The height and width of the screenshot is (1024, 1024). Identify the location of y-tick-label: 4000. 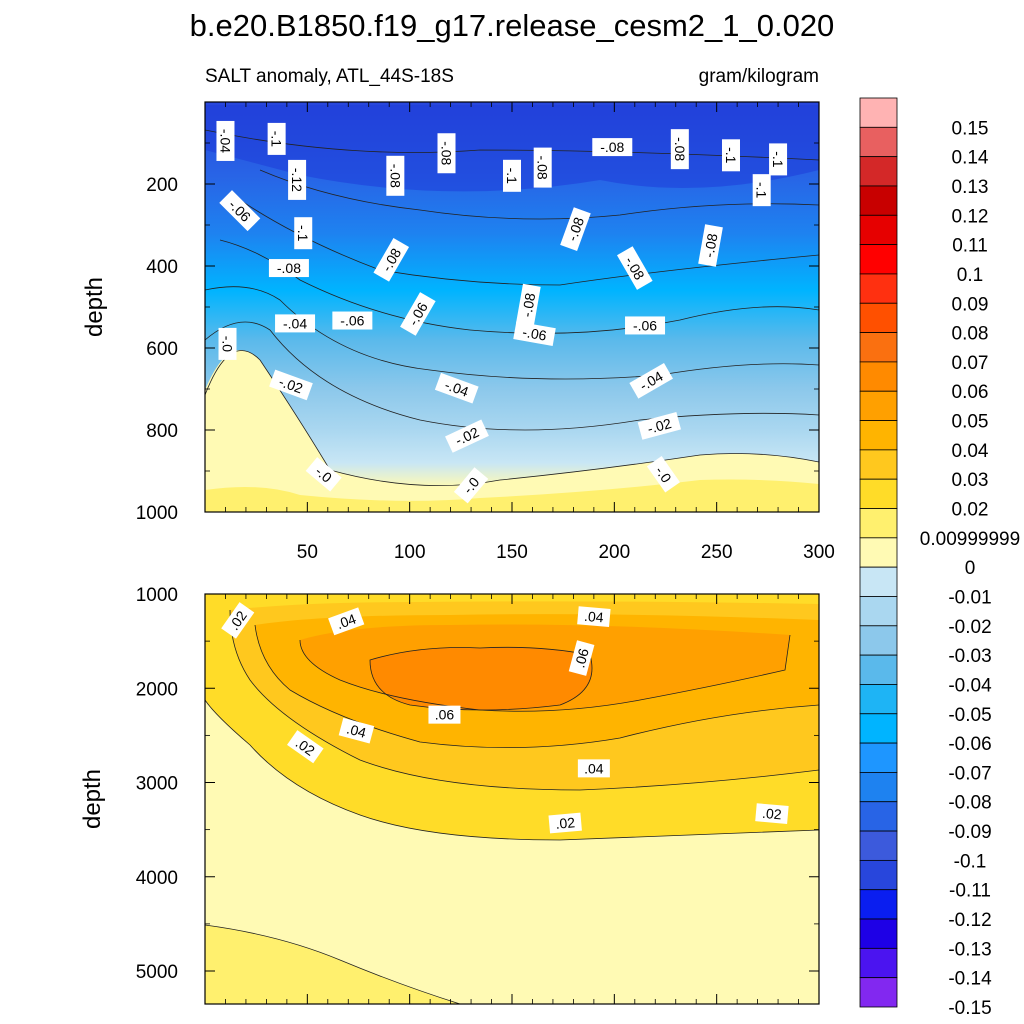
(157, 878).